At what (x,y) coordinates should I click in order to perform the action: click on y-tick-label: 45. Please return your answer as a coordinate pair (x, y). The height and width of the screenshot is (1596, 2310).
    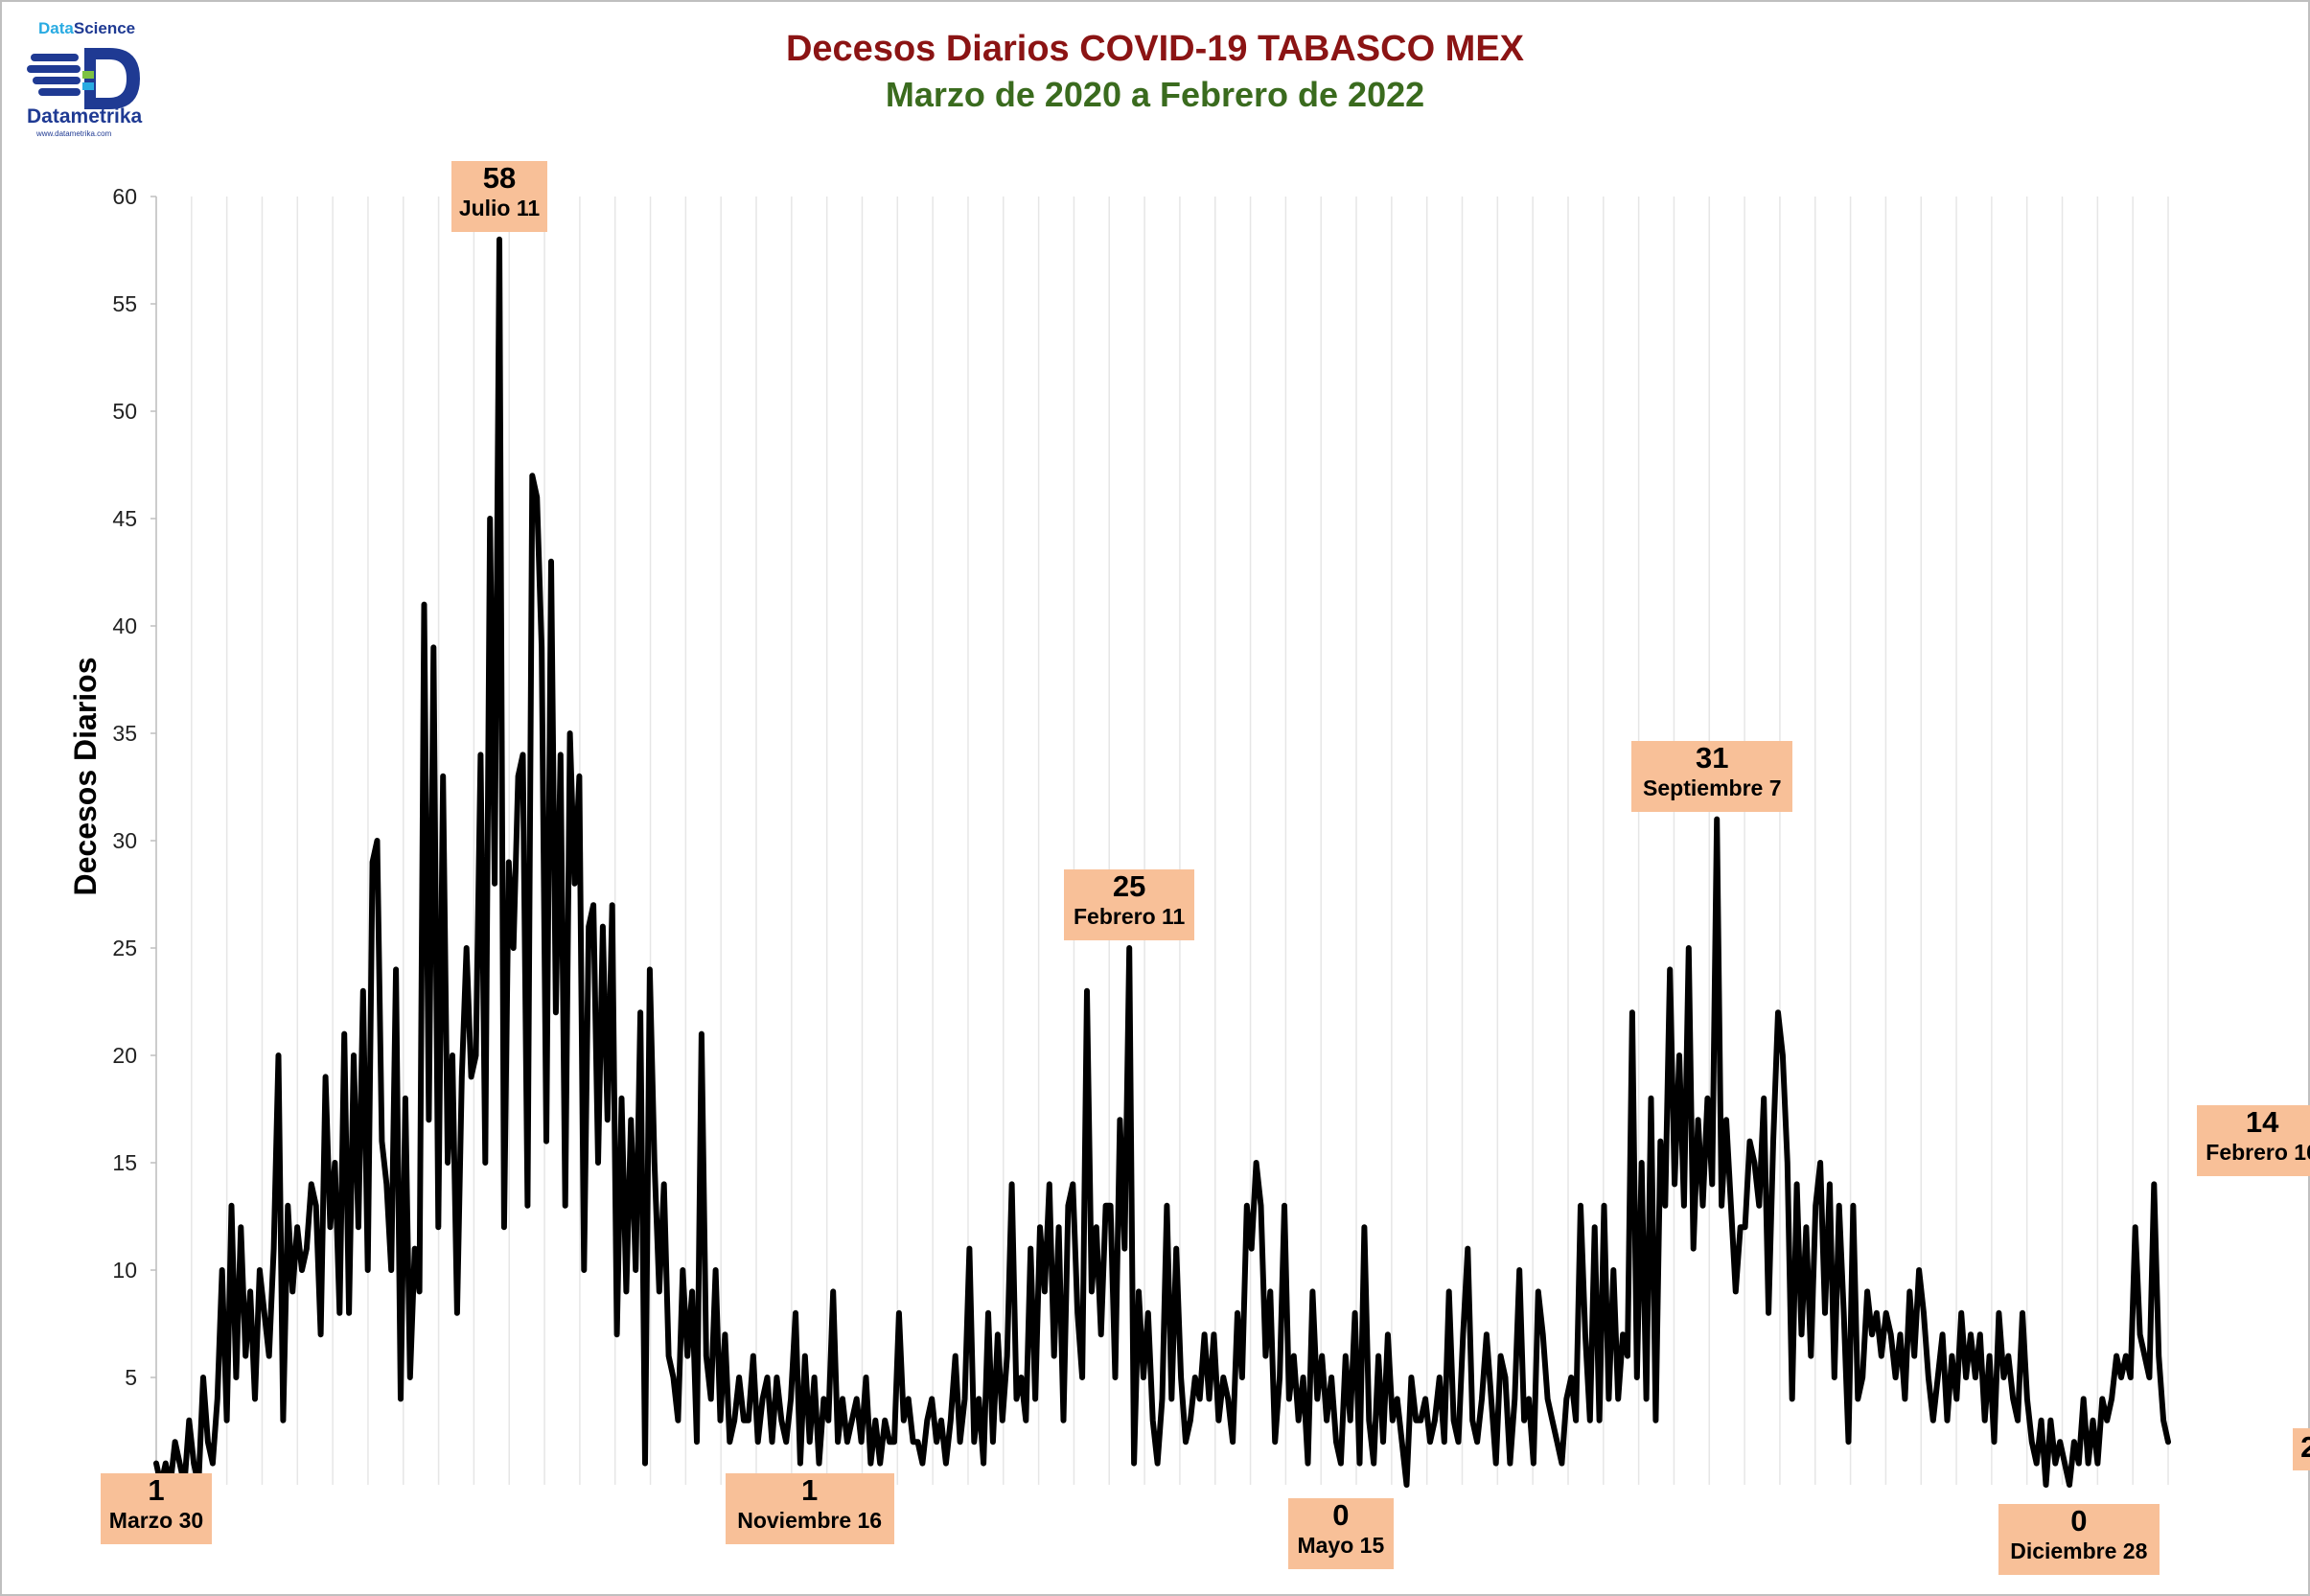
    Looking at the image, I should click on (125, 518).